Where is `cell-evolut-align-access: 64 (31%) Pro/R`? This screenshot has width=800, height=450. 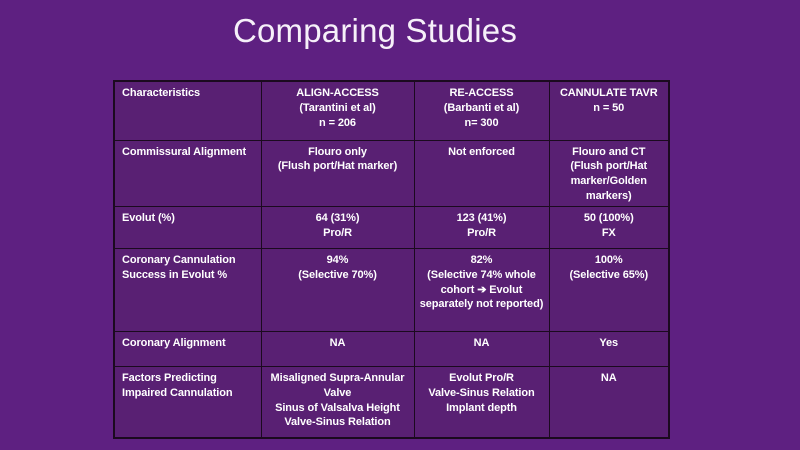
cell-evolut-align-access: 64 (31%) Pro/R is located at coordinates (337, 227).